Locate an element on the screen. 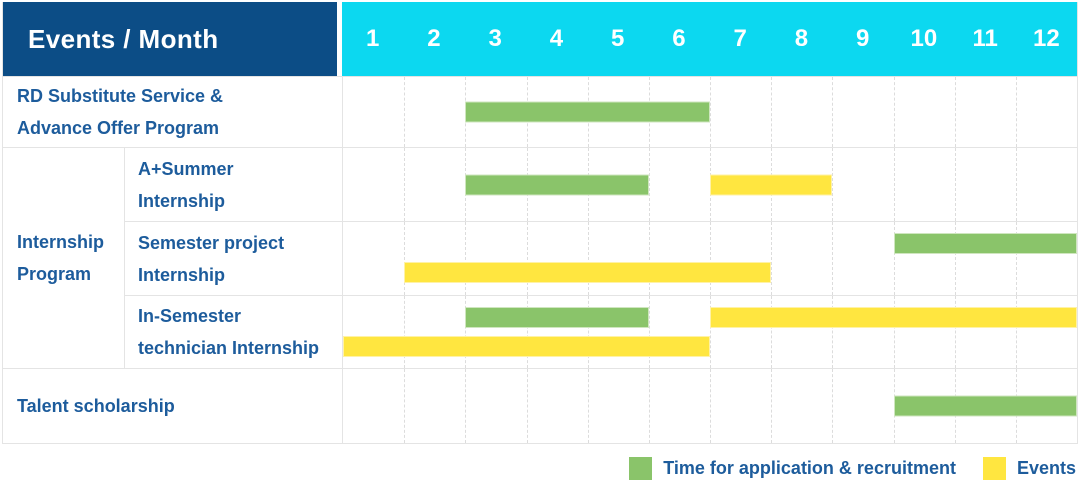 Image resolution: width=1080 pixels, height=494 pixels. header-title: Events / Month is located at coordinates (172, 39).